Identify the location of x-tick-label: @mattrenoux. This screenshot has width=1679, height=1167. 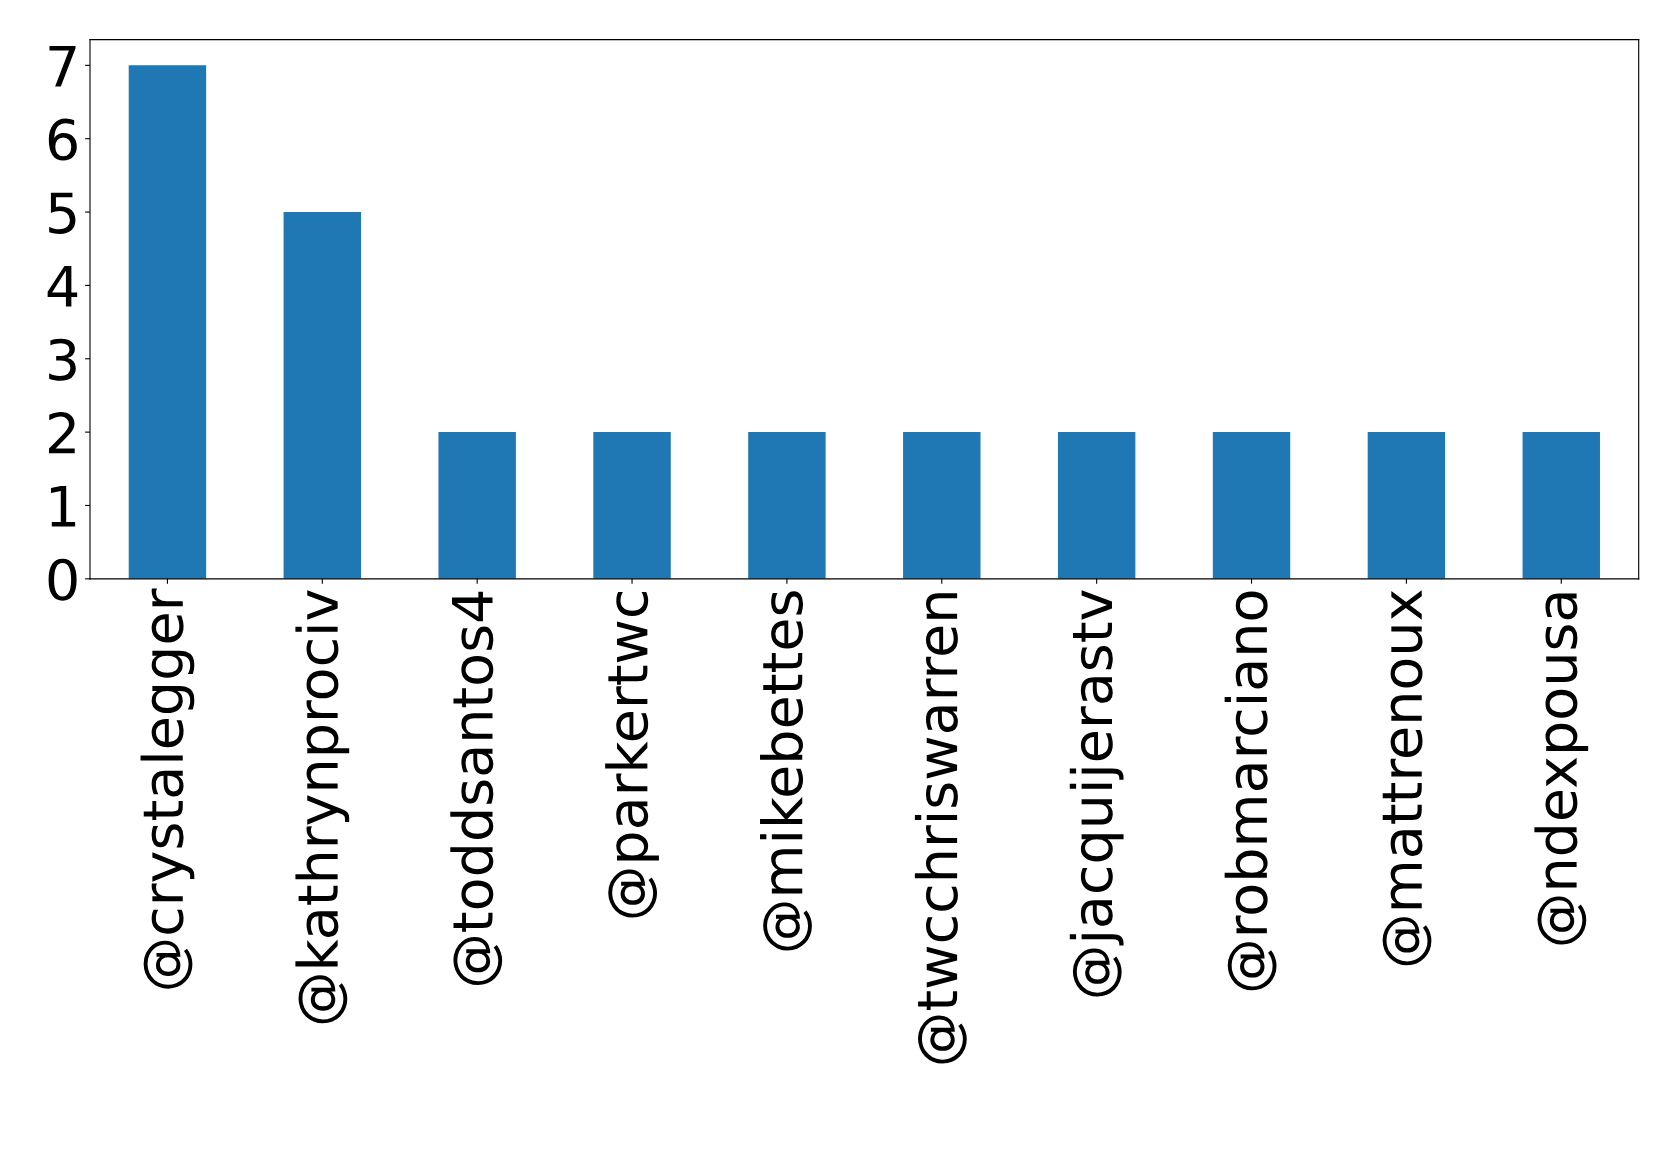
(1407, 778).